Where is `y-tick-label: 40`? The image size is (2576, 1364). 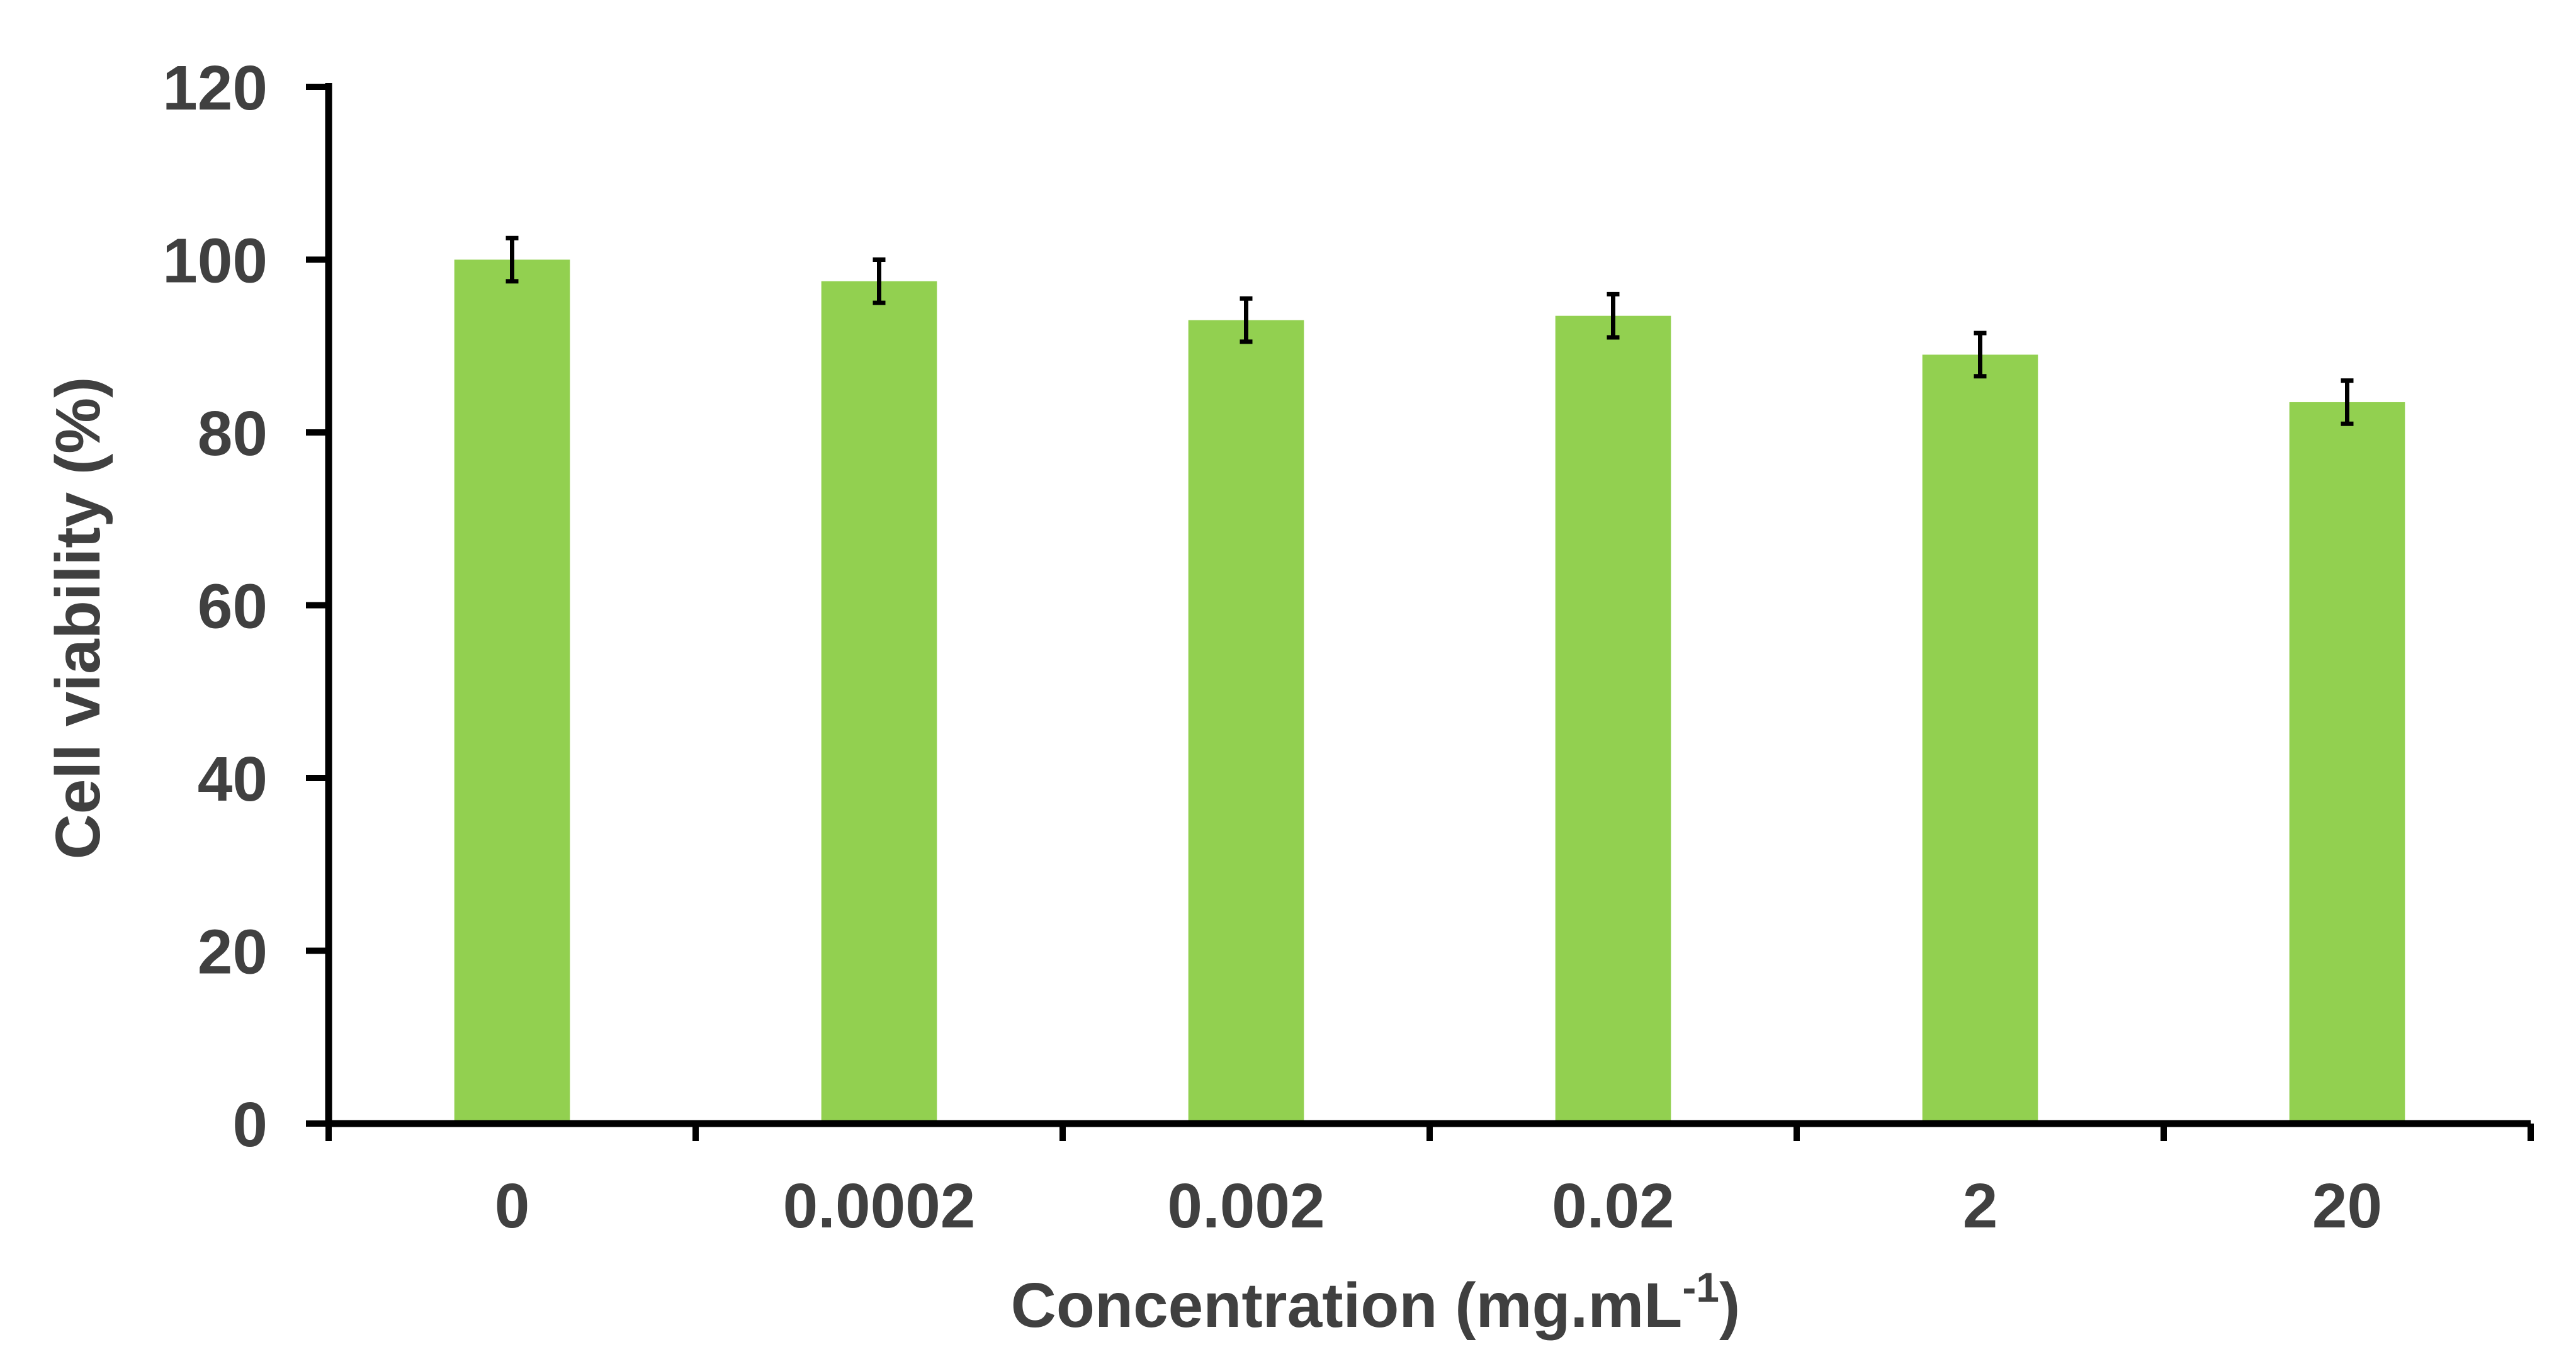
y-tick-label: 40 is located at coordinates (233, 779).